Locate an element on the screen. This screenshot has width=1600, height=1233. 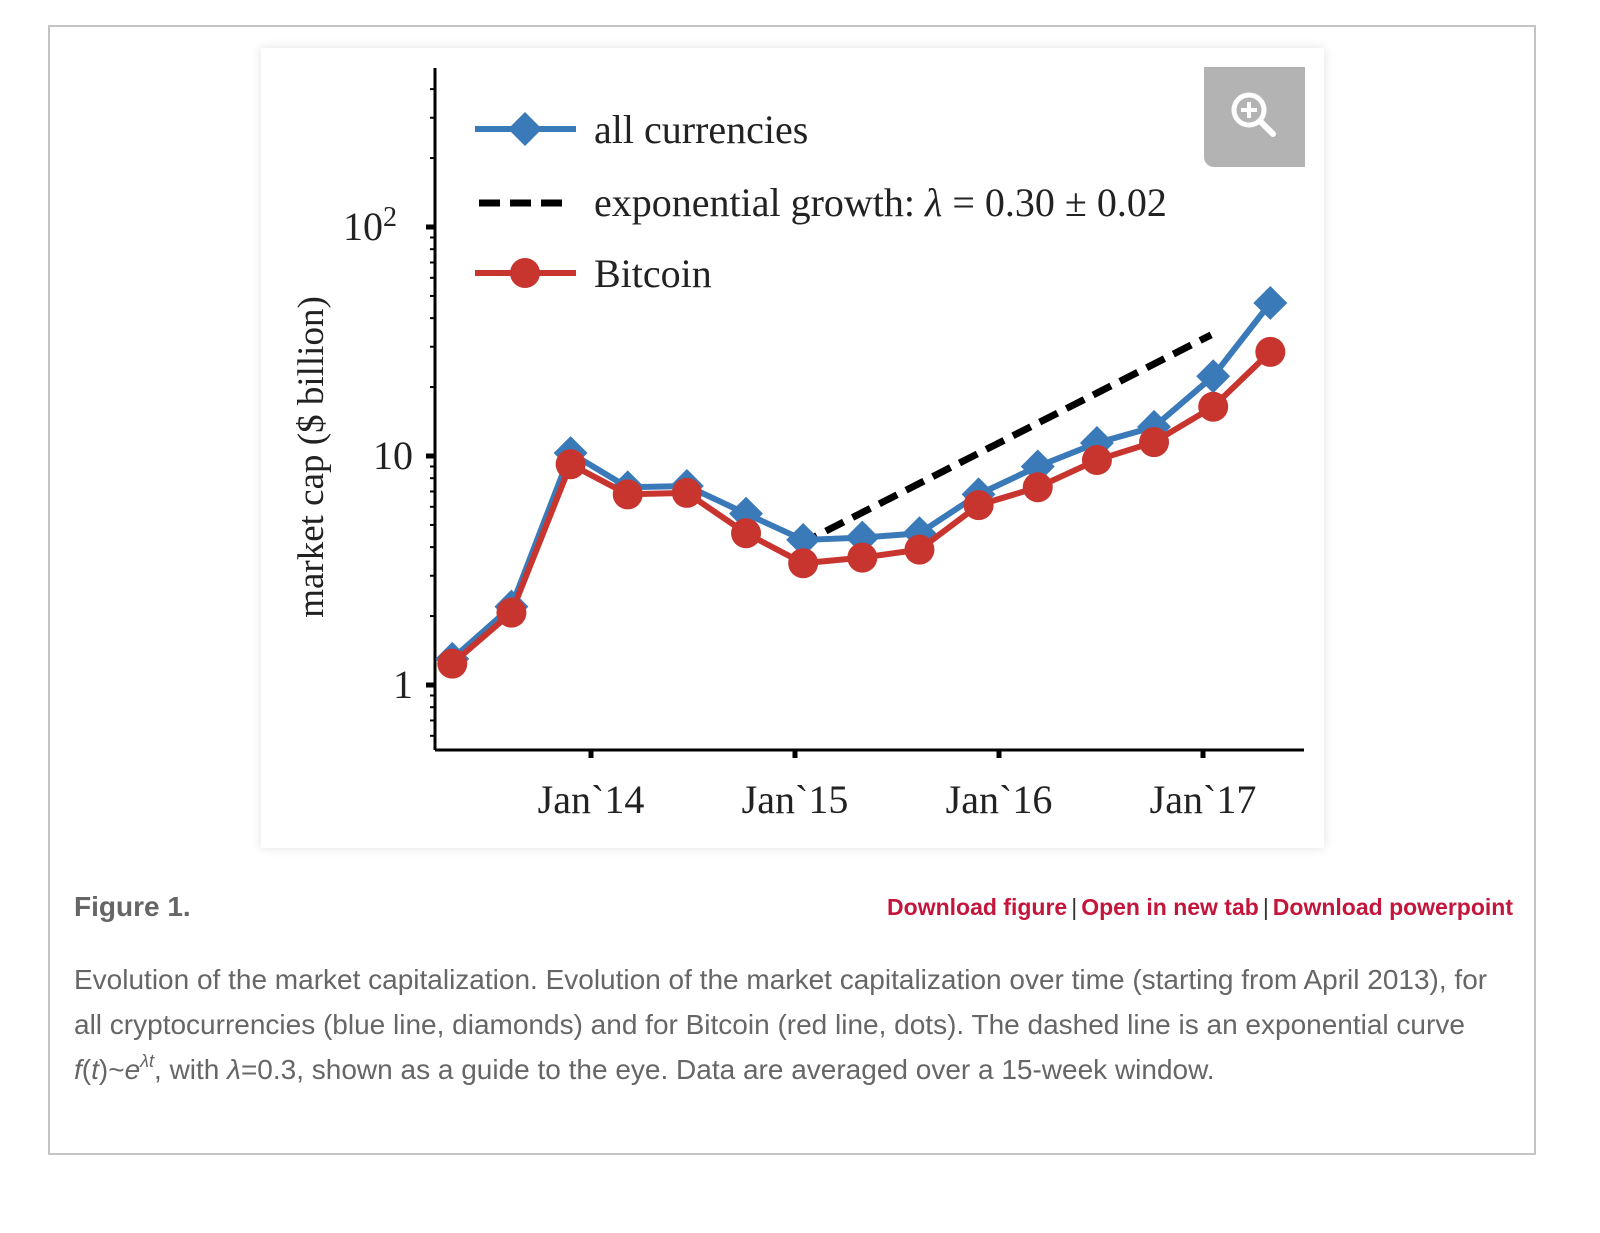
download-powerpoint-link: Download powerpoint is located at coordinates (1392, 907).